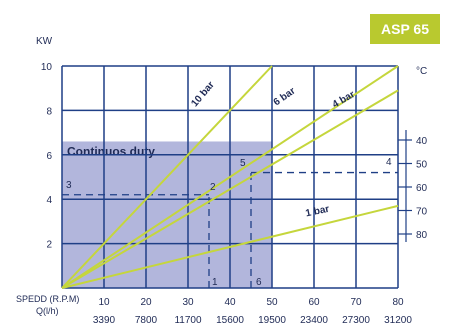  I want to click on series-label: 4 bar, so click(344, 100).